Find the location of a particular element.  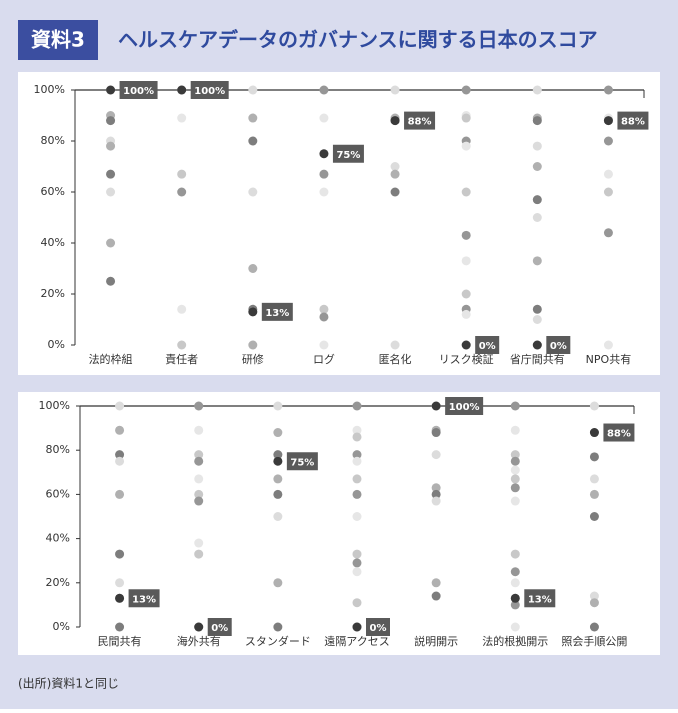

x-tick-label: スタンダード is located at coordinates (278, 641).